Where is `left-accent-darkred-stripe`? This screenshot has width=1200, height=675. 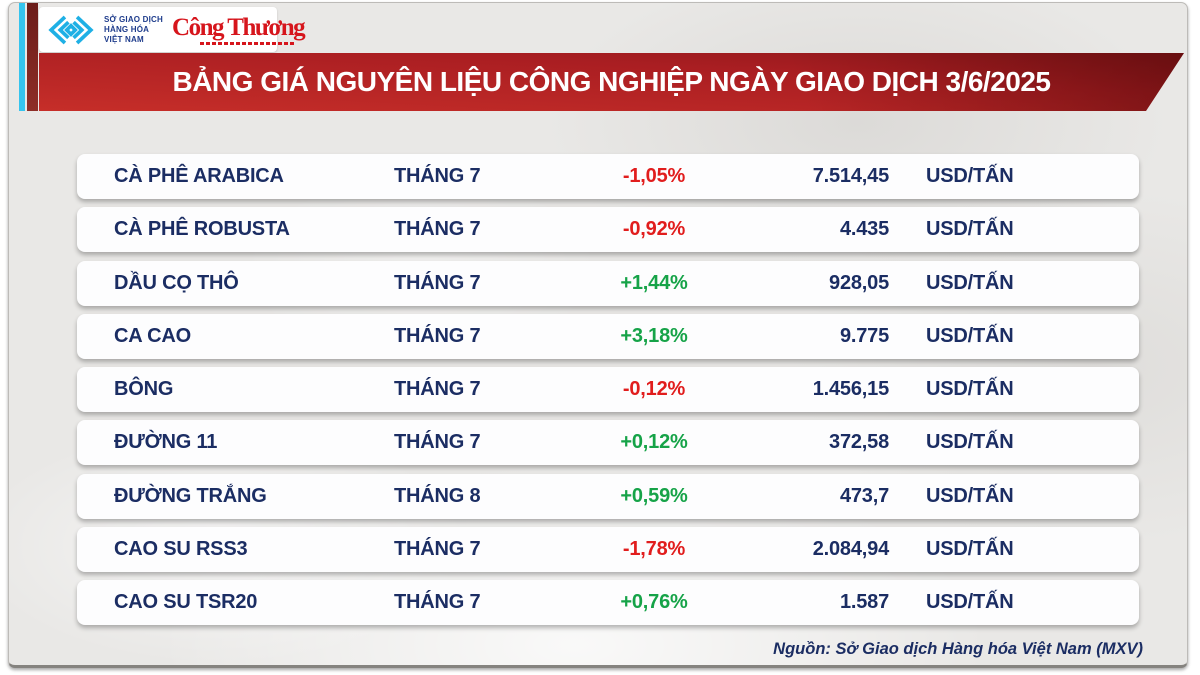 left-accent-darkred-stripe is located at coordinates (32, 57).